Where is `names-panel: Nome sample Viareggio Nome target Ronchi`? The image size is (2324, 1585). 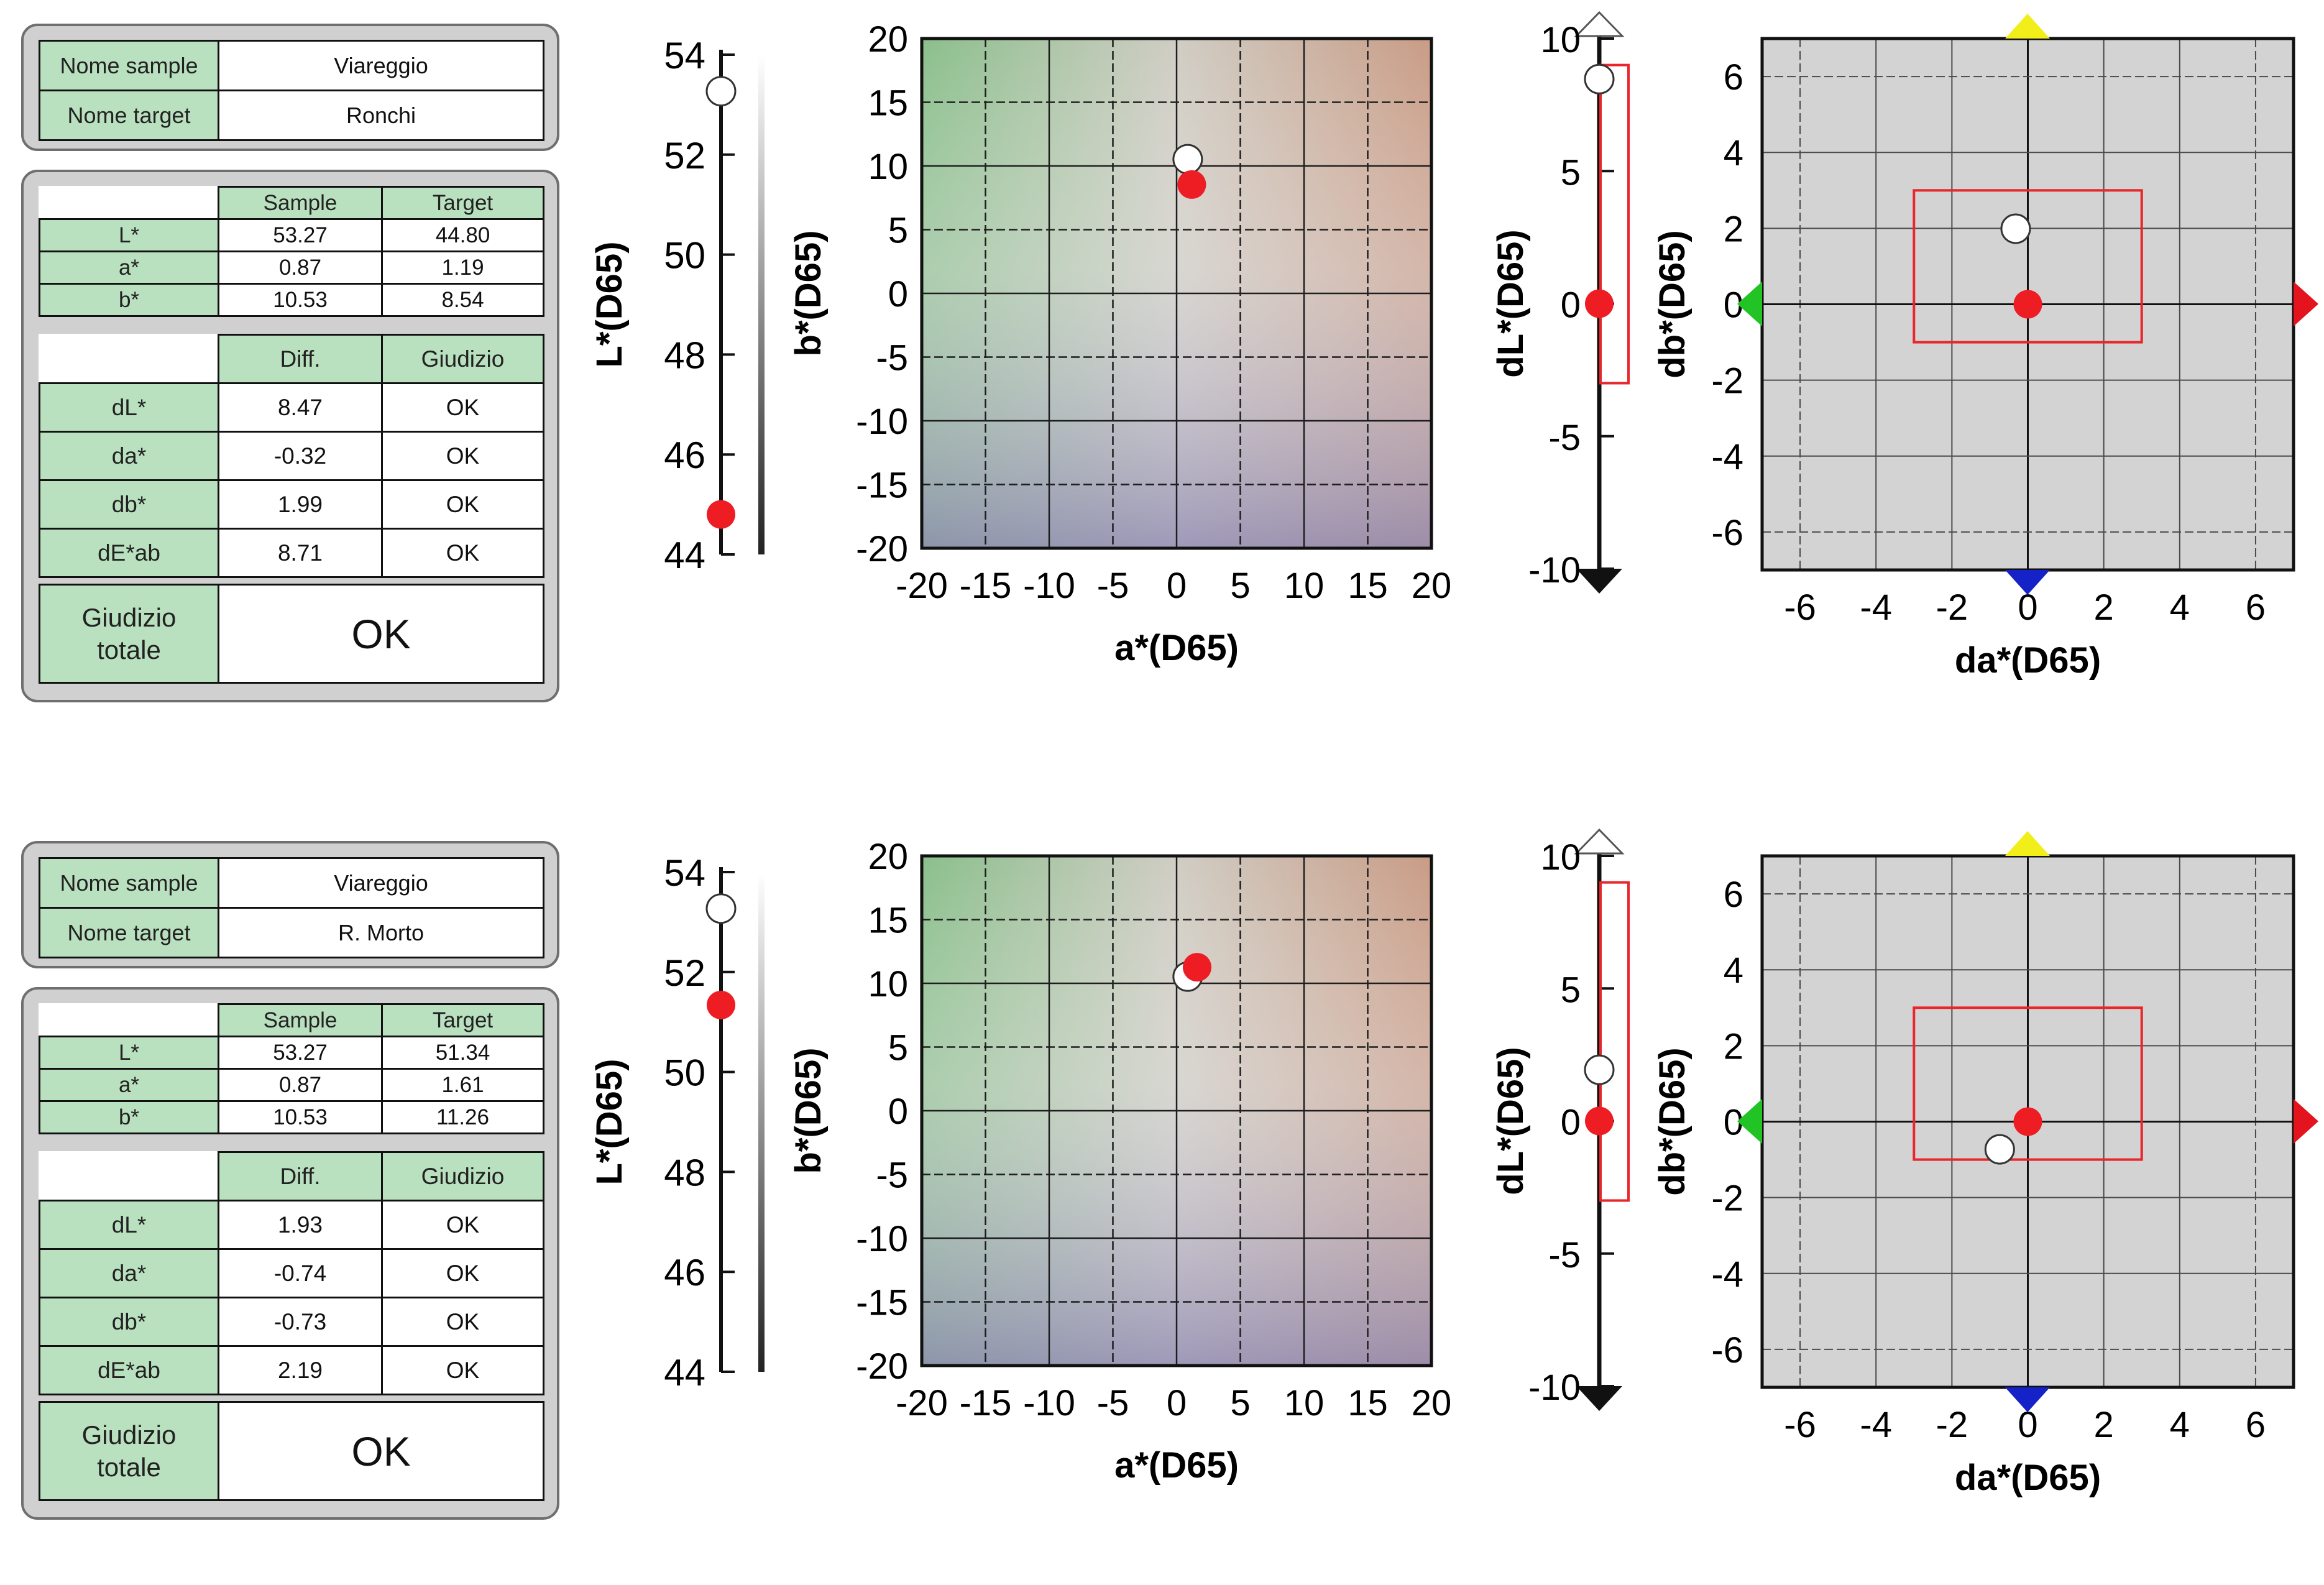
names-panel: Nome sample Viareggio Nome target Ronchi is located at coordinates (290, 87).